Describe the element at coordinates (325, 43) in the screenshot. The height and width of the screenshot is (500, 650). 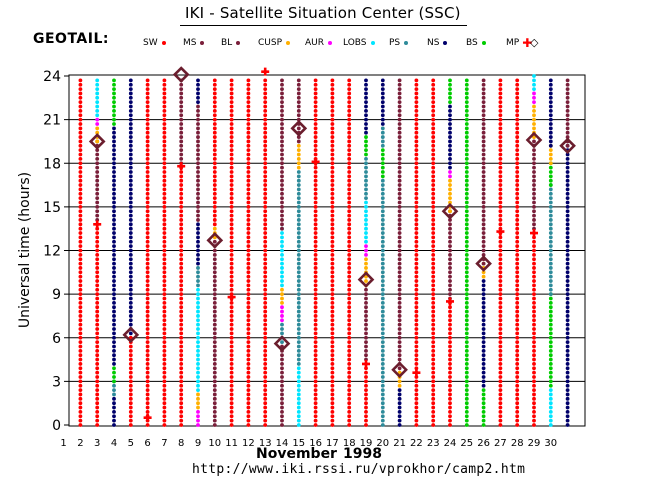
I see `chart-legend: SW MS BL CUSP AUR LOBS PS NS BS MP ✚ ◇` at that location.